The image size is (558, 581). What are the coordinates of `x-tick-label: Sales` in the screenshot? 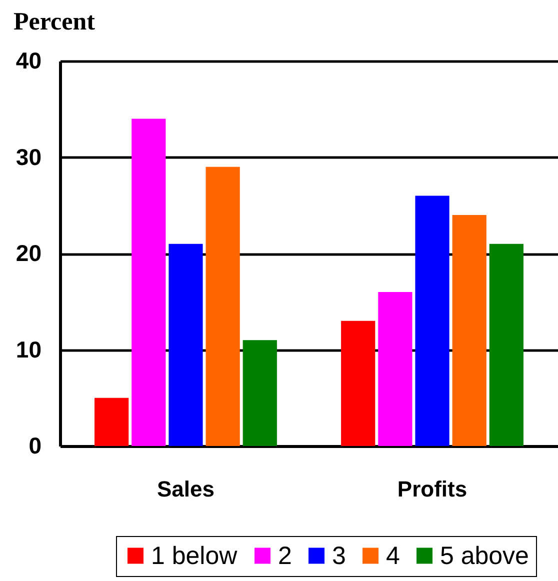 It's located at (185, 489).